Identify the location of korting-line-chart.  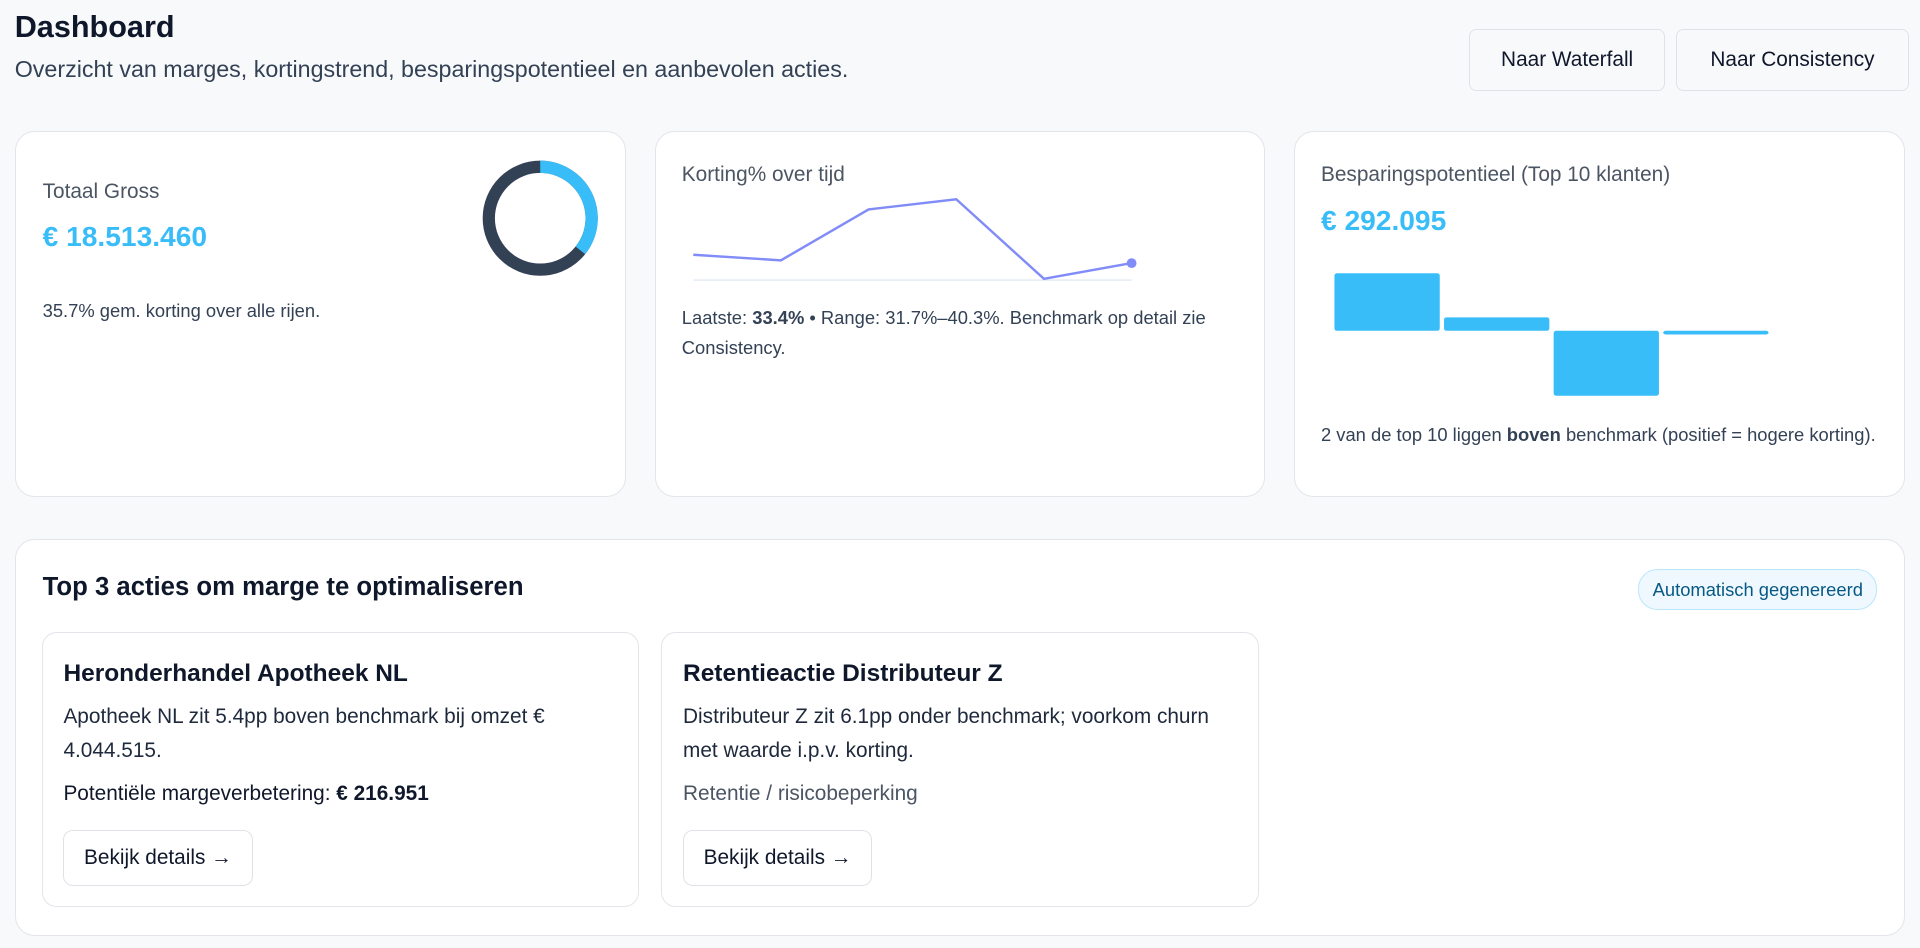
(914, 239).